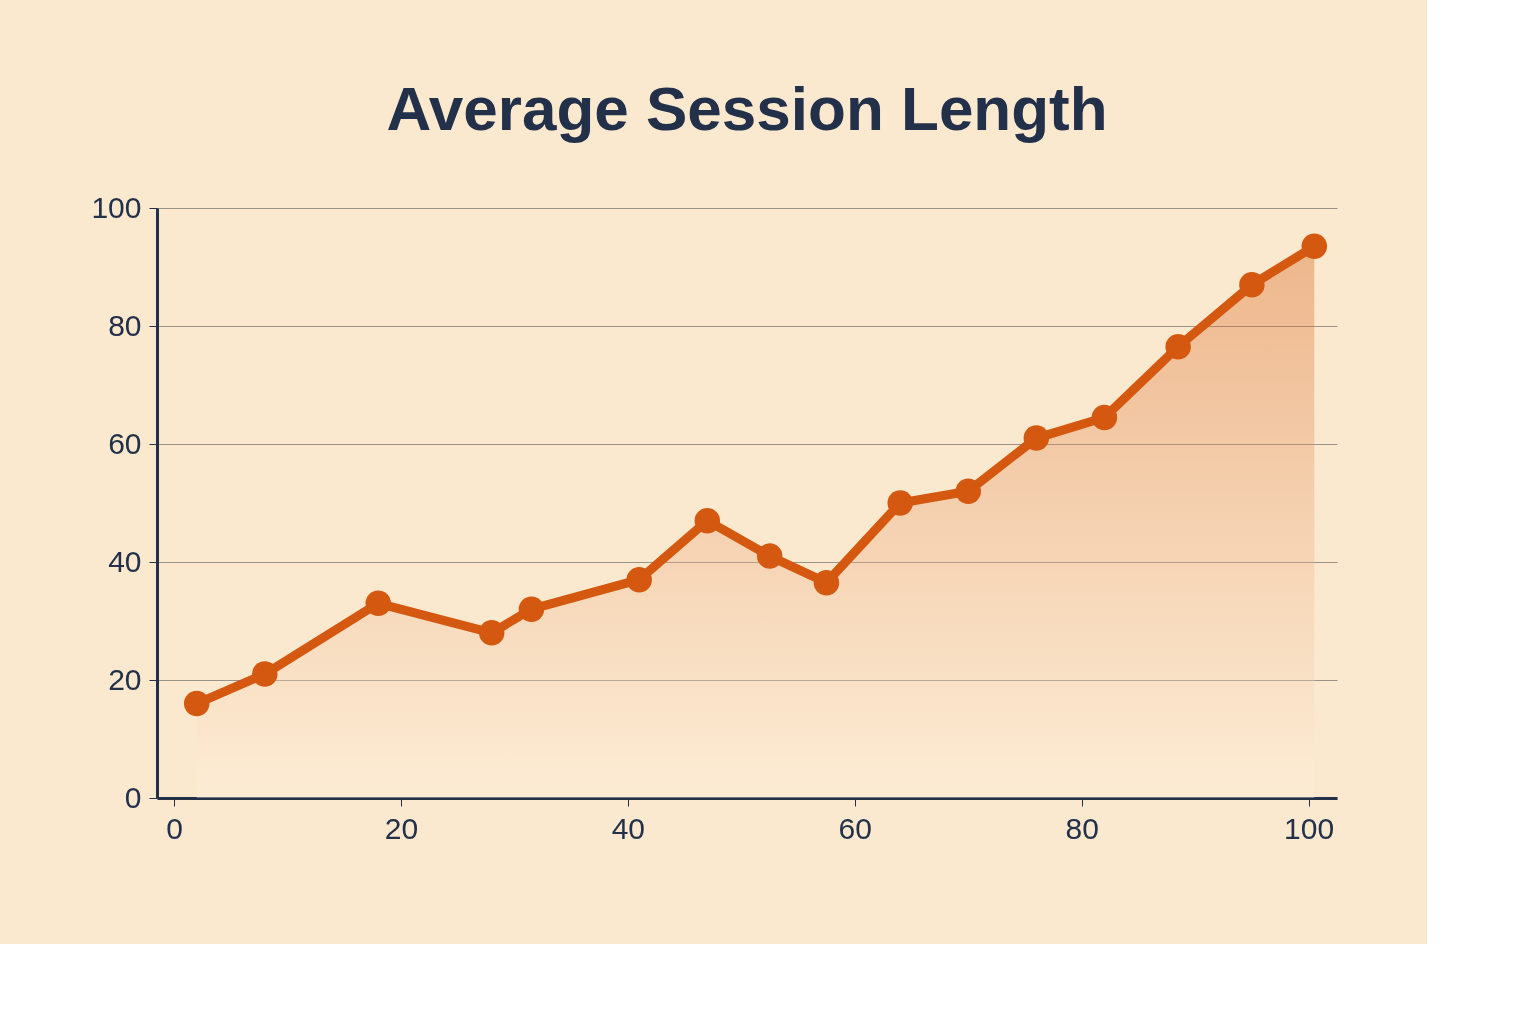  Describe the element at coordinates (1309, 828) in the screenshot. I see `x-tick-label: 100` at that location.